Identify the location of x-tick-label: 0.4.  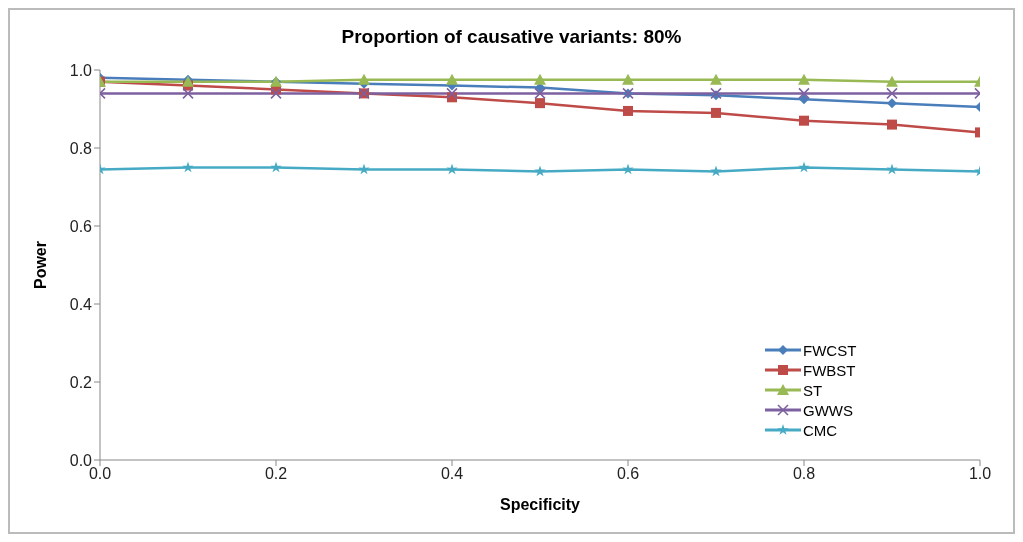
(452, 474).